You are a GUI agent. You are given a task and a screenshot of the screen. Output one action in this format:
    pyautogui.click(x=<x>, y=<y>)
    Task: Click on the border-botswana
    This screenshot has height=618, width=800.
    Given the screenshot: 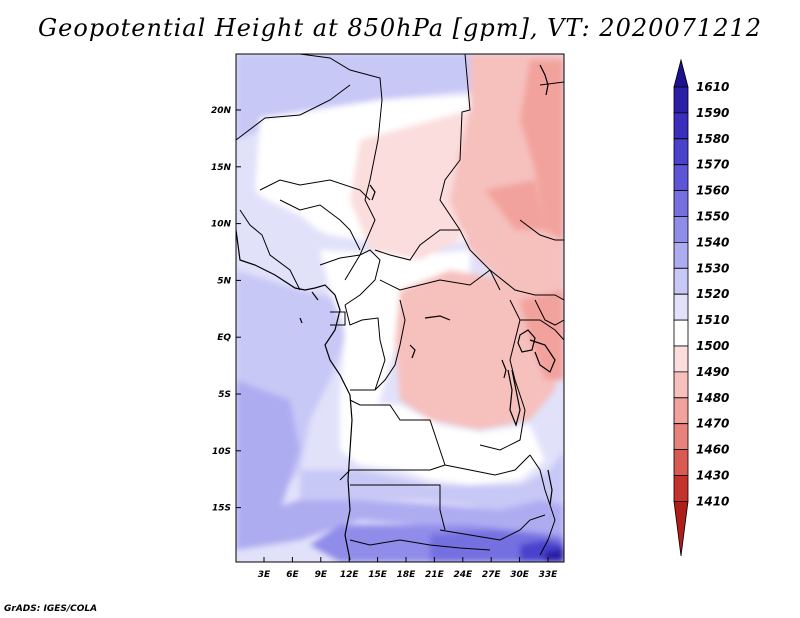 What is the action you would take?
    pyautogui.click(x=492, y=527)
    